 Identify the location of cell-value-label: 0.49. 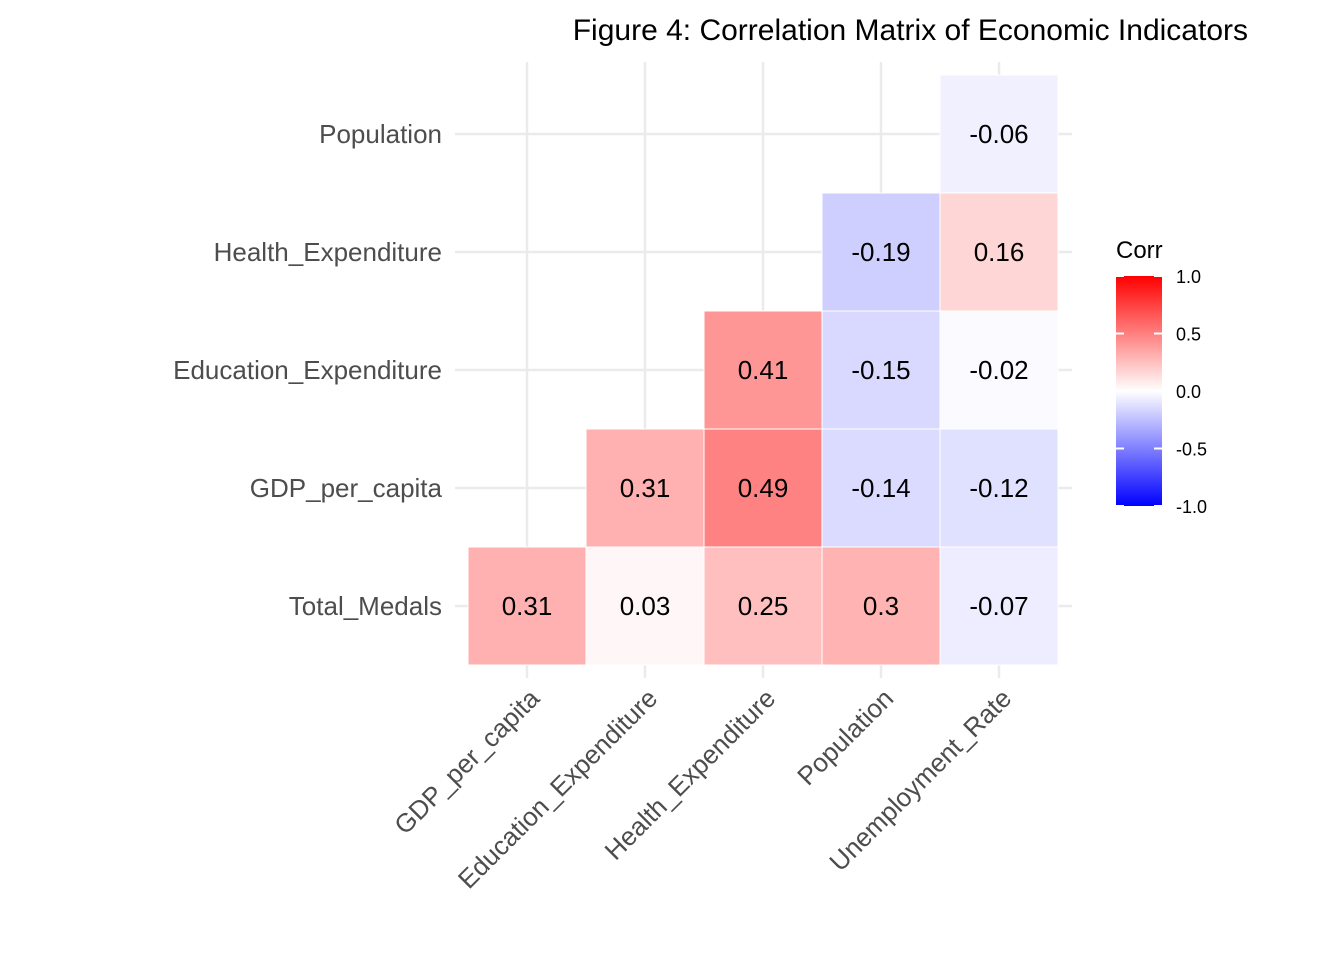
(763, 488).